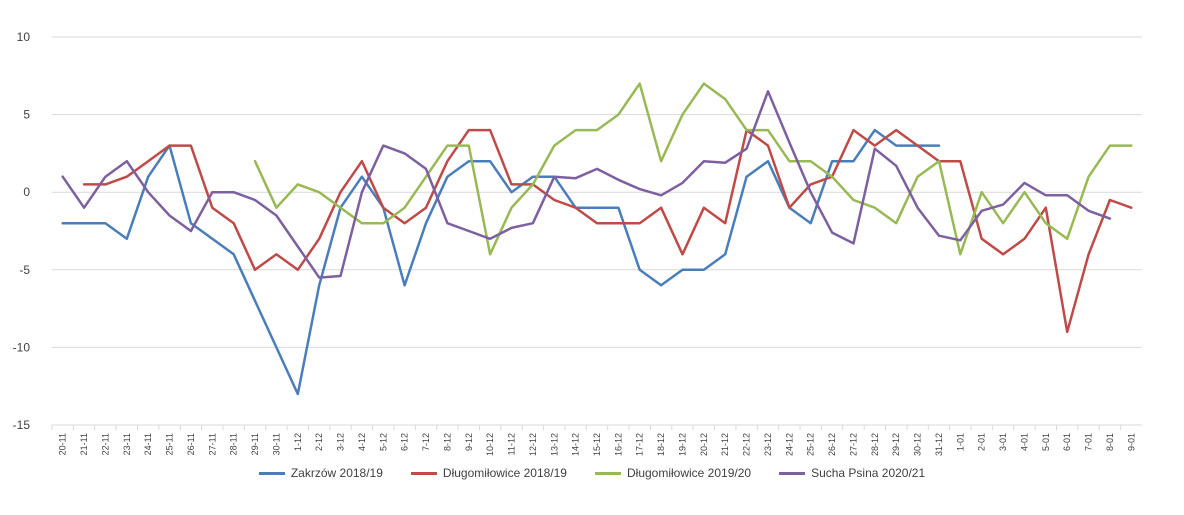  What do you see at coordinates (319, 442) in the screenshot?
I see `x-tick-label: 2-12` at bounding box center [319, 442].